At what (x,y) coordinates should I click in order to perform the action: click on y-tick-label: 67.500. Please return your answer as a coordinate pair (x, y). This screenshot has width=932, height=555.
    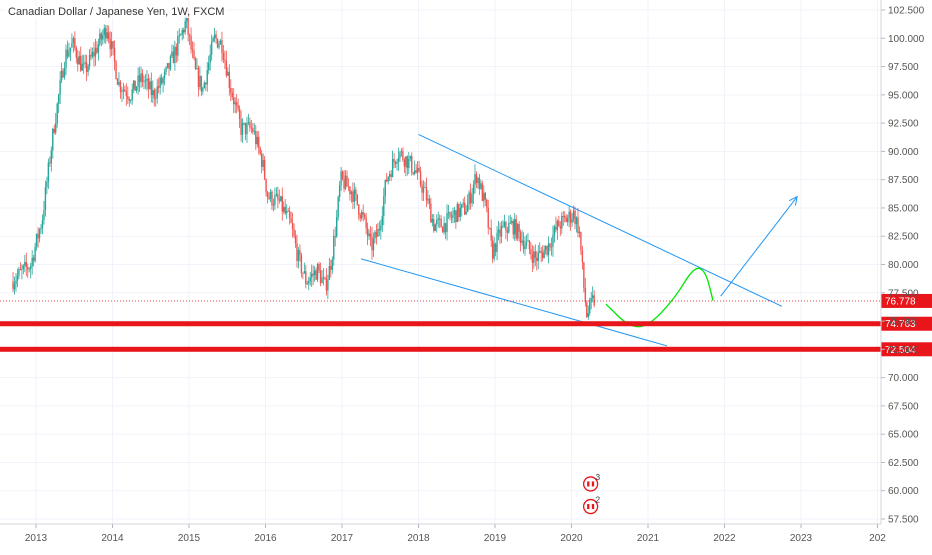
    Looking at the image, I should click on (903, 406).